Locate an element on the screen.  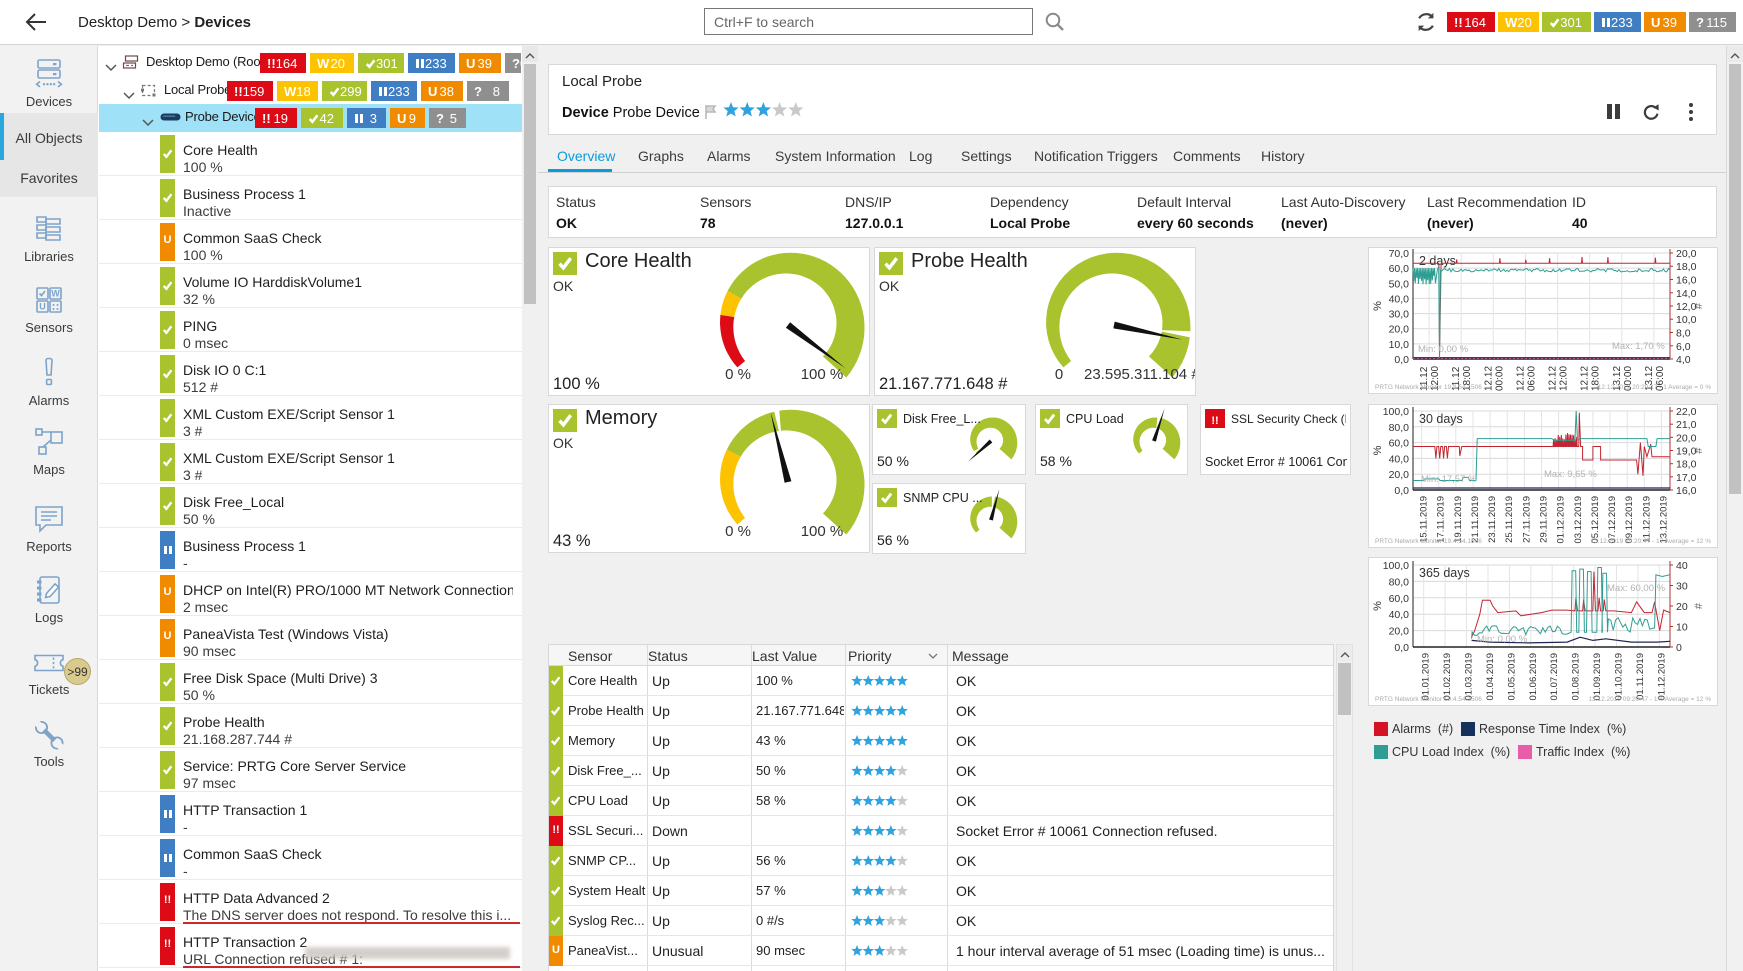
svg-text: Max: 1,70 % is located at coordinates (1638, 346).